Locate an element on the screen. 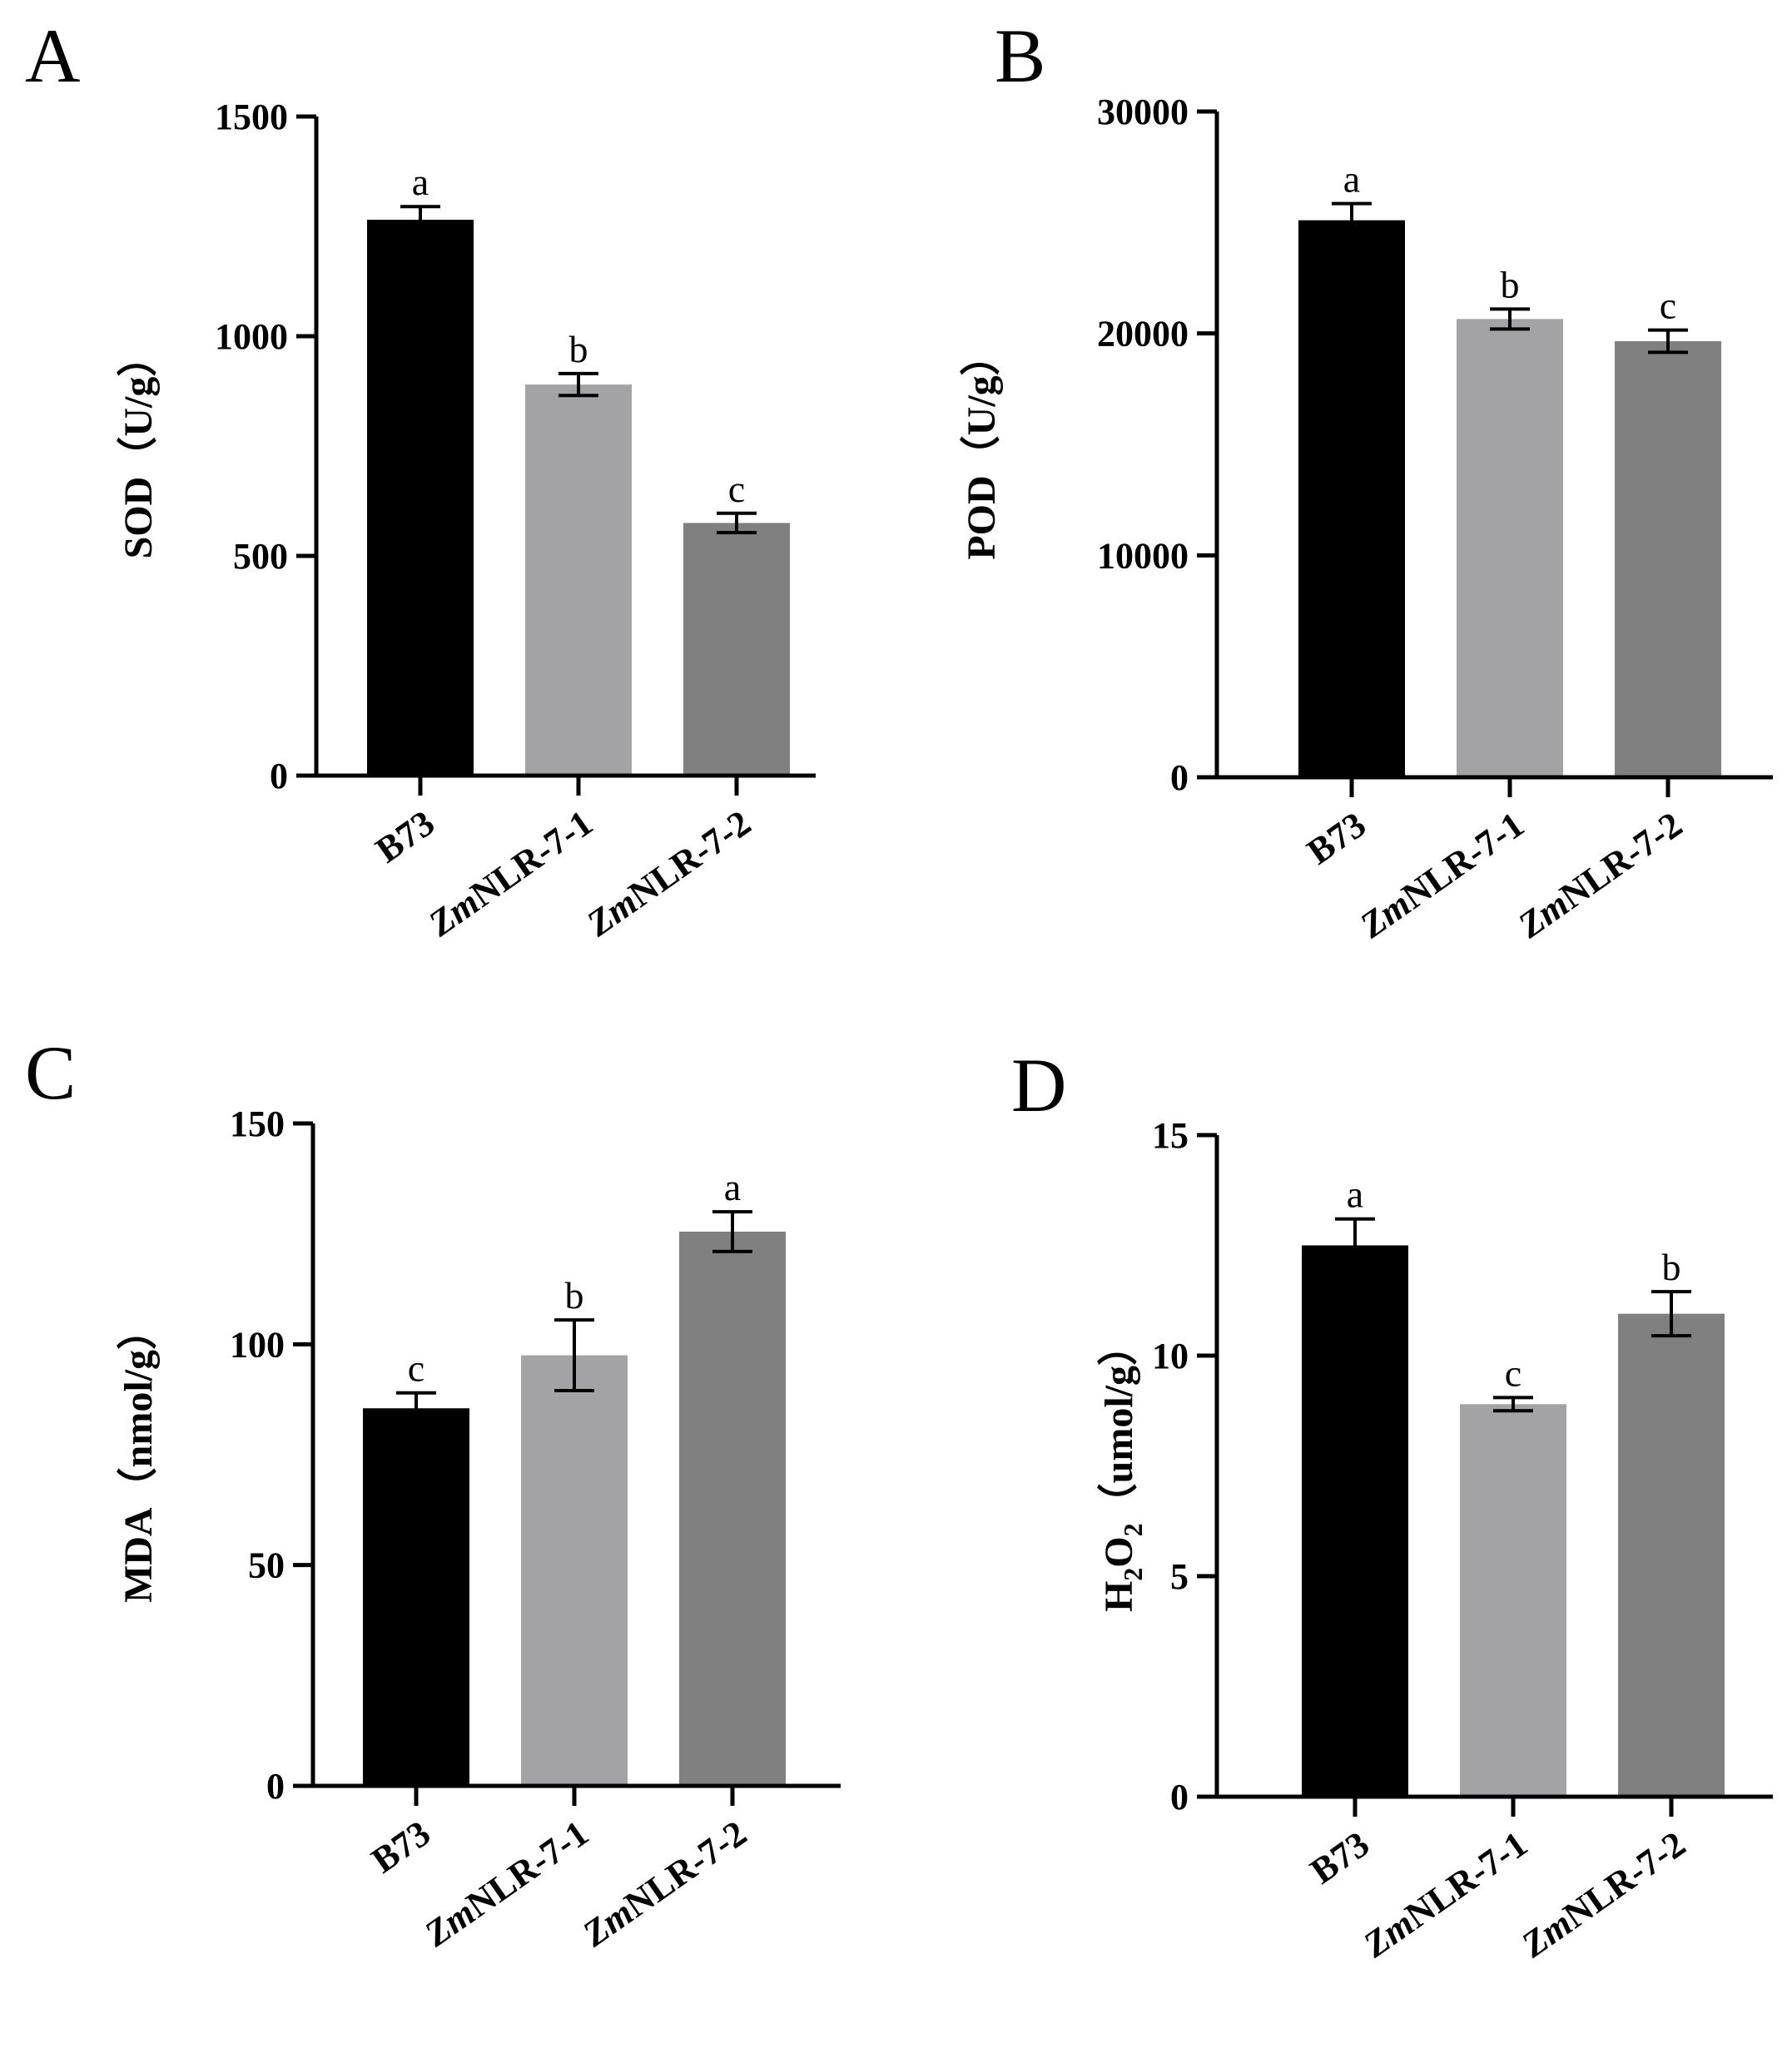 The height and width of the screenshot is (2058, 1792). y-tick-label: 15 is located at coordinates (1170, 1135).